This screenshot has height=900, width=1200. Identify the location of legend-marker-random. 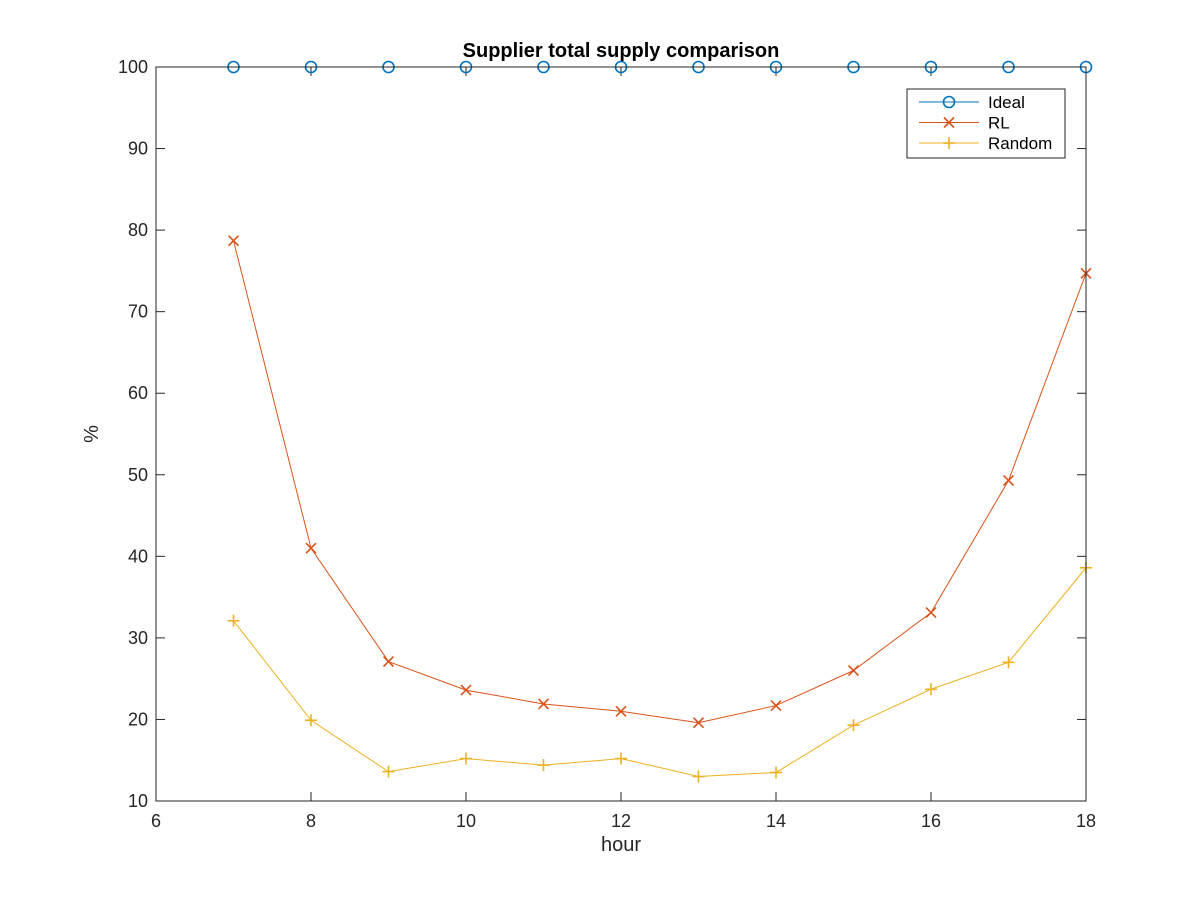
(949, 143).